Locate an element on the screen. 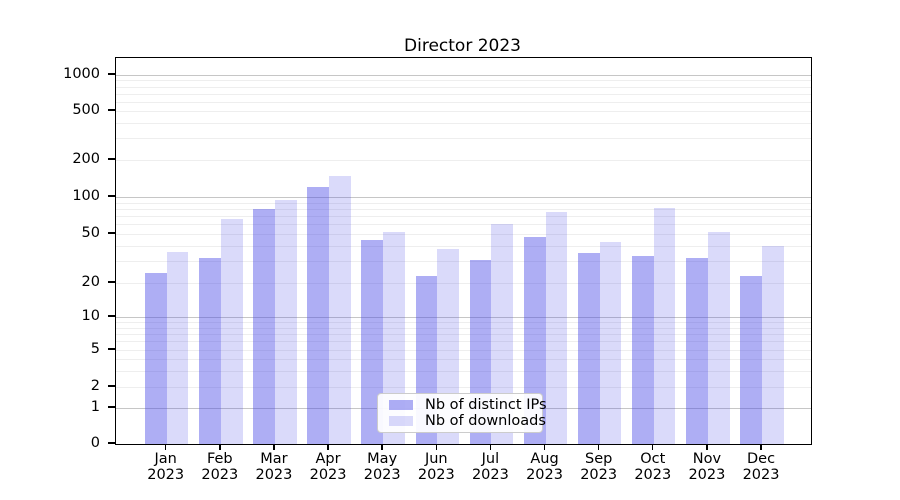 The image size is (900, 500). y-tick-label: 50 is located at coordinates (90, 233).